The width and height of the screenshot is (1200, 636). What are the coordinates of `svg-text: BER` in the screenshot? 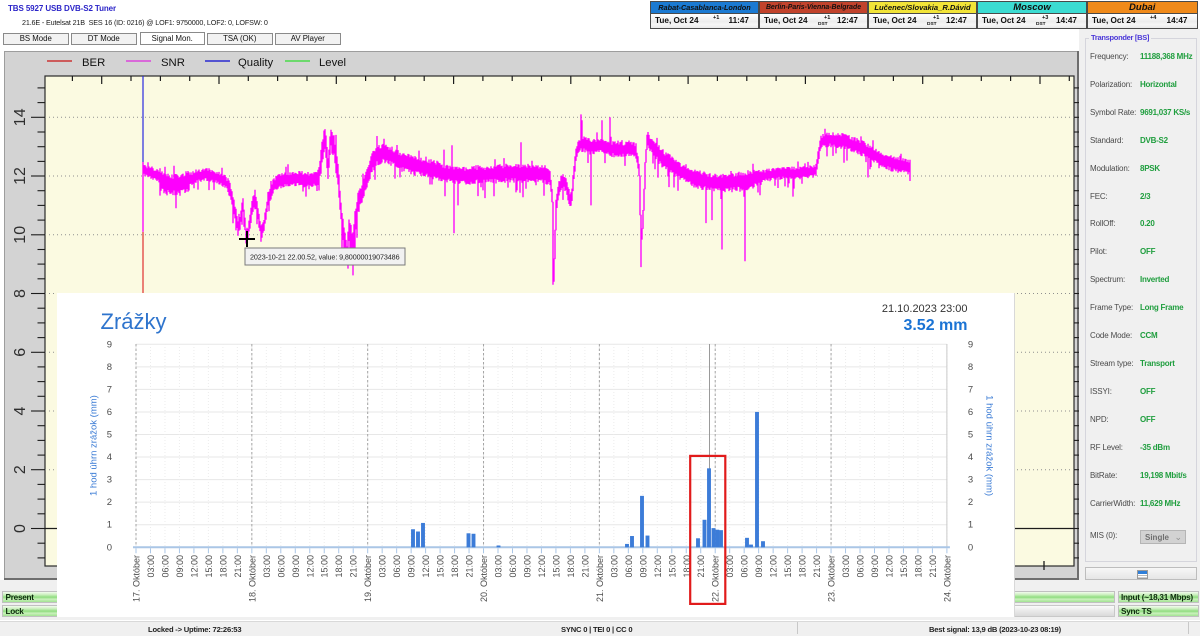 It's located at (93, 63).